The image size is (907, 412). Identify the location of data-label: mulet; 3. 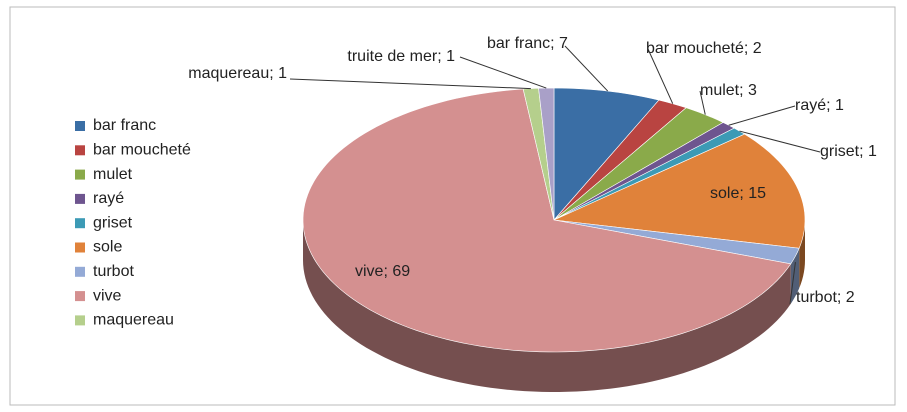
(728, 90).